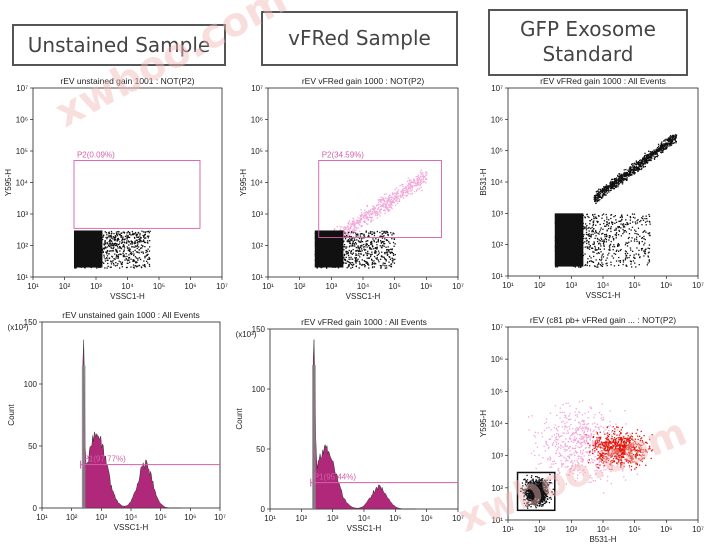 The height and width of the screenshot is (546, 714). Describe the element at coordinates (540, 529) in the screenshot. I see `p4-xtick-label: 10²` at that location.